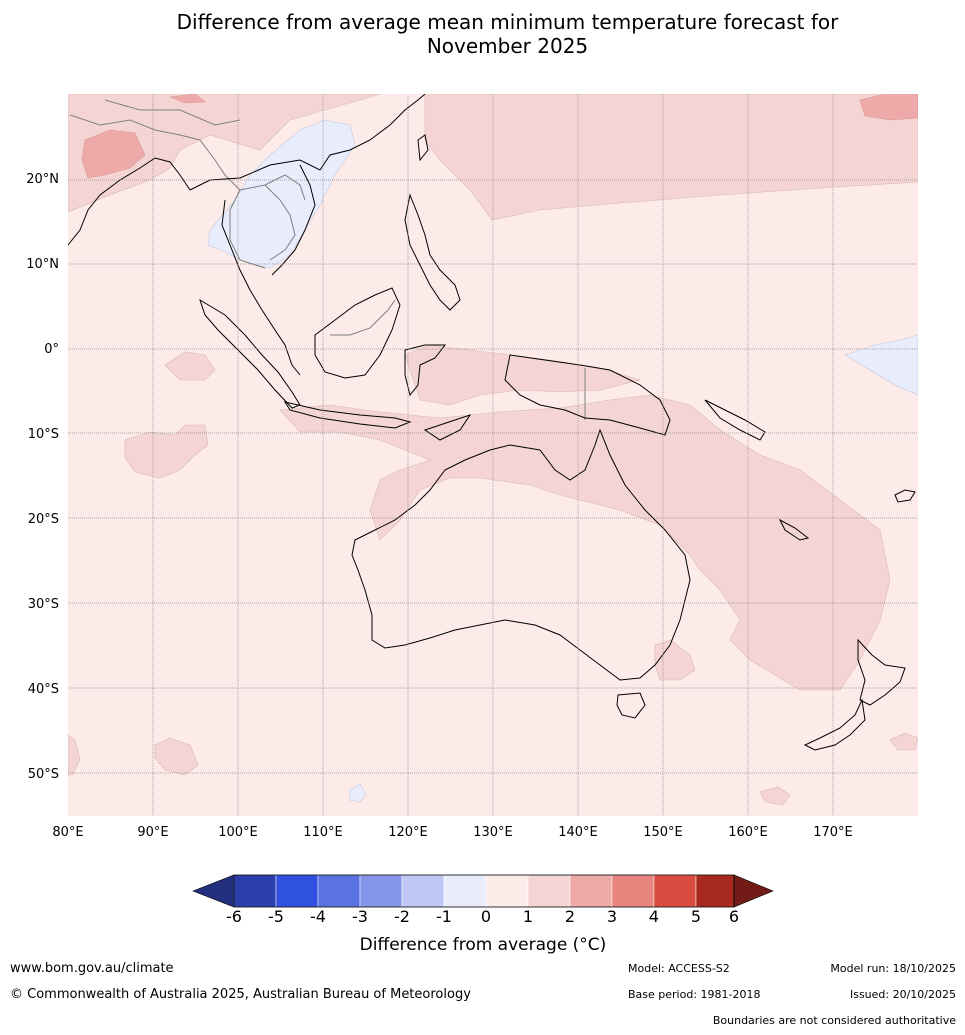  Describe the element at coordinates (307, 142) in the screenshot. I see `coast-china` at that location.